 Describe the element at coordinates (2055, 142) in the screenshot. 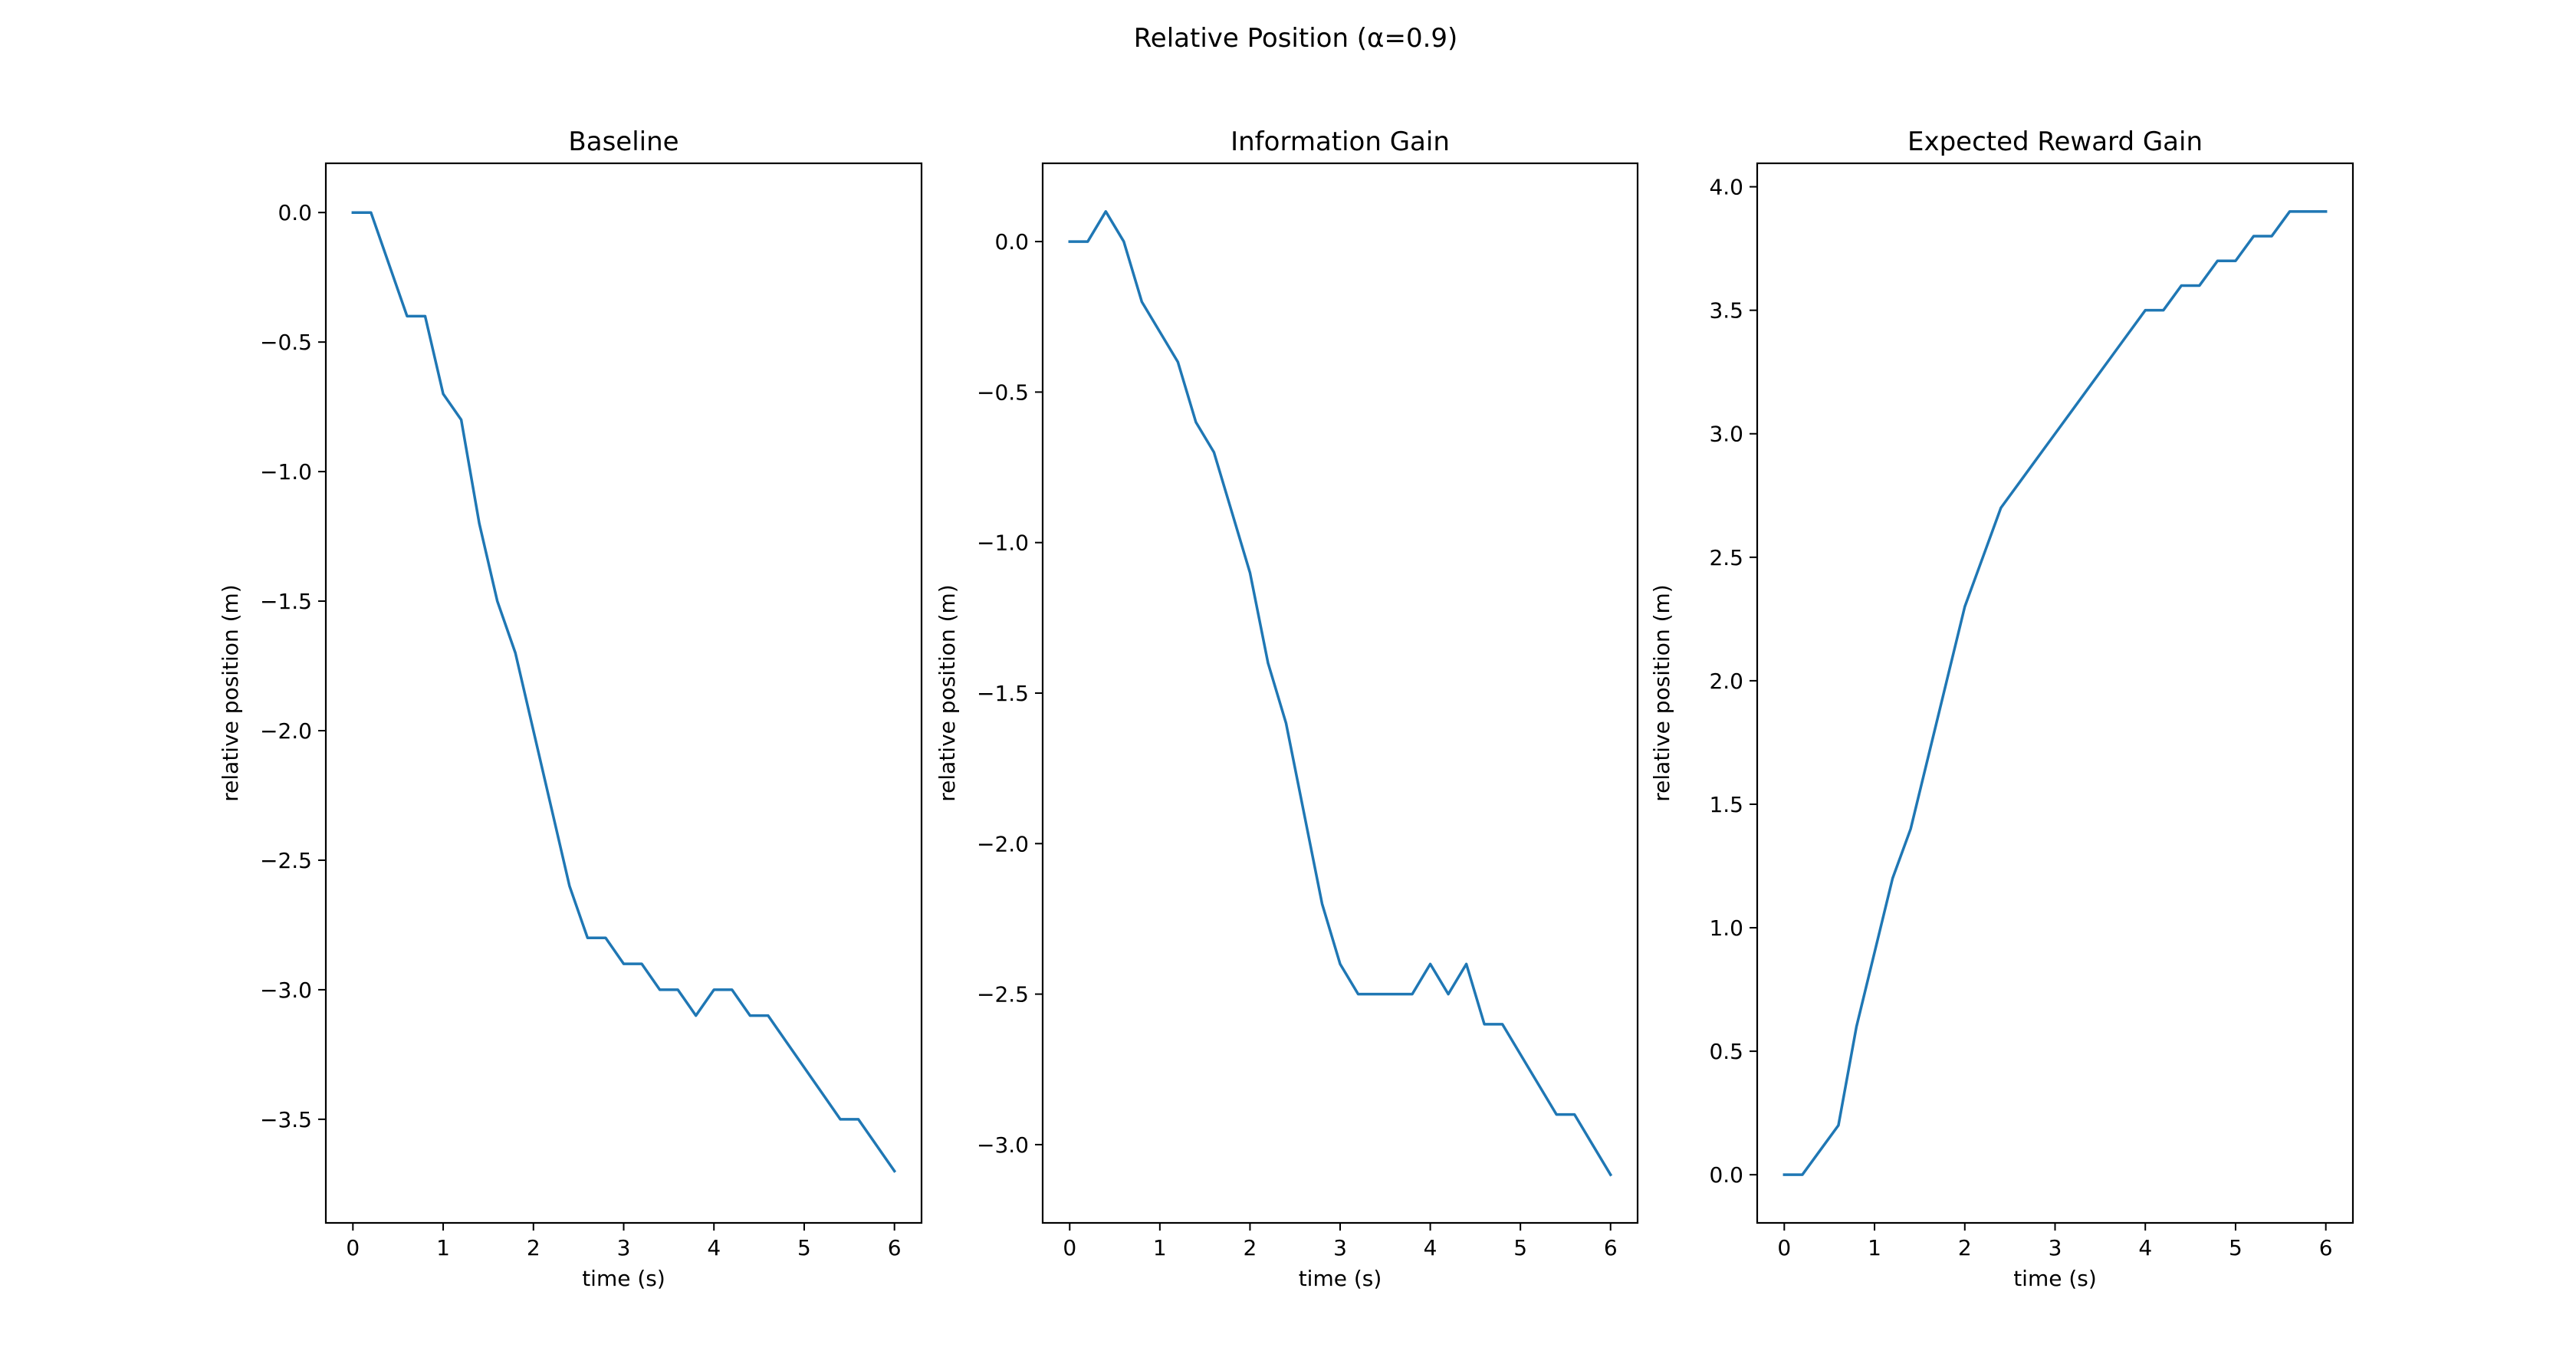

I see `subplot-title: Expected Reward Gain` at that location.